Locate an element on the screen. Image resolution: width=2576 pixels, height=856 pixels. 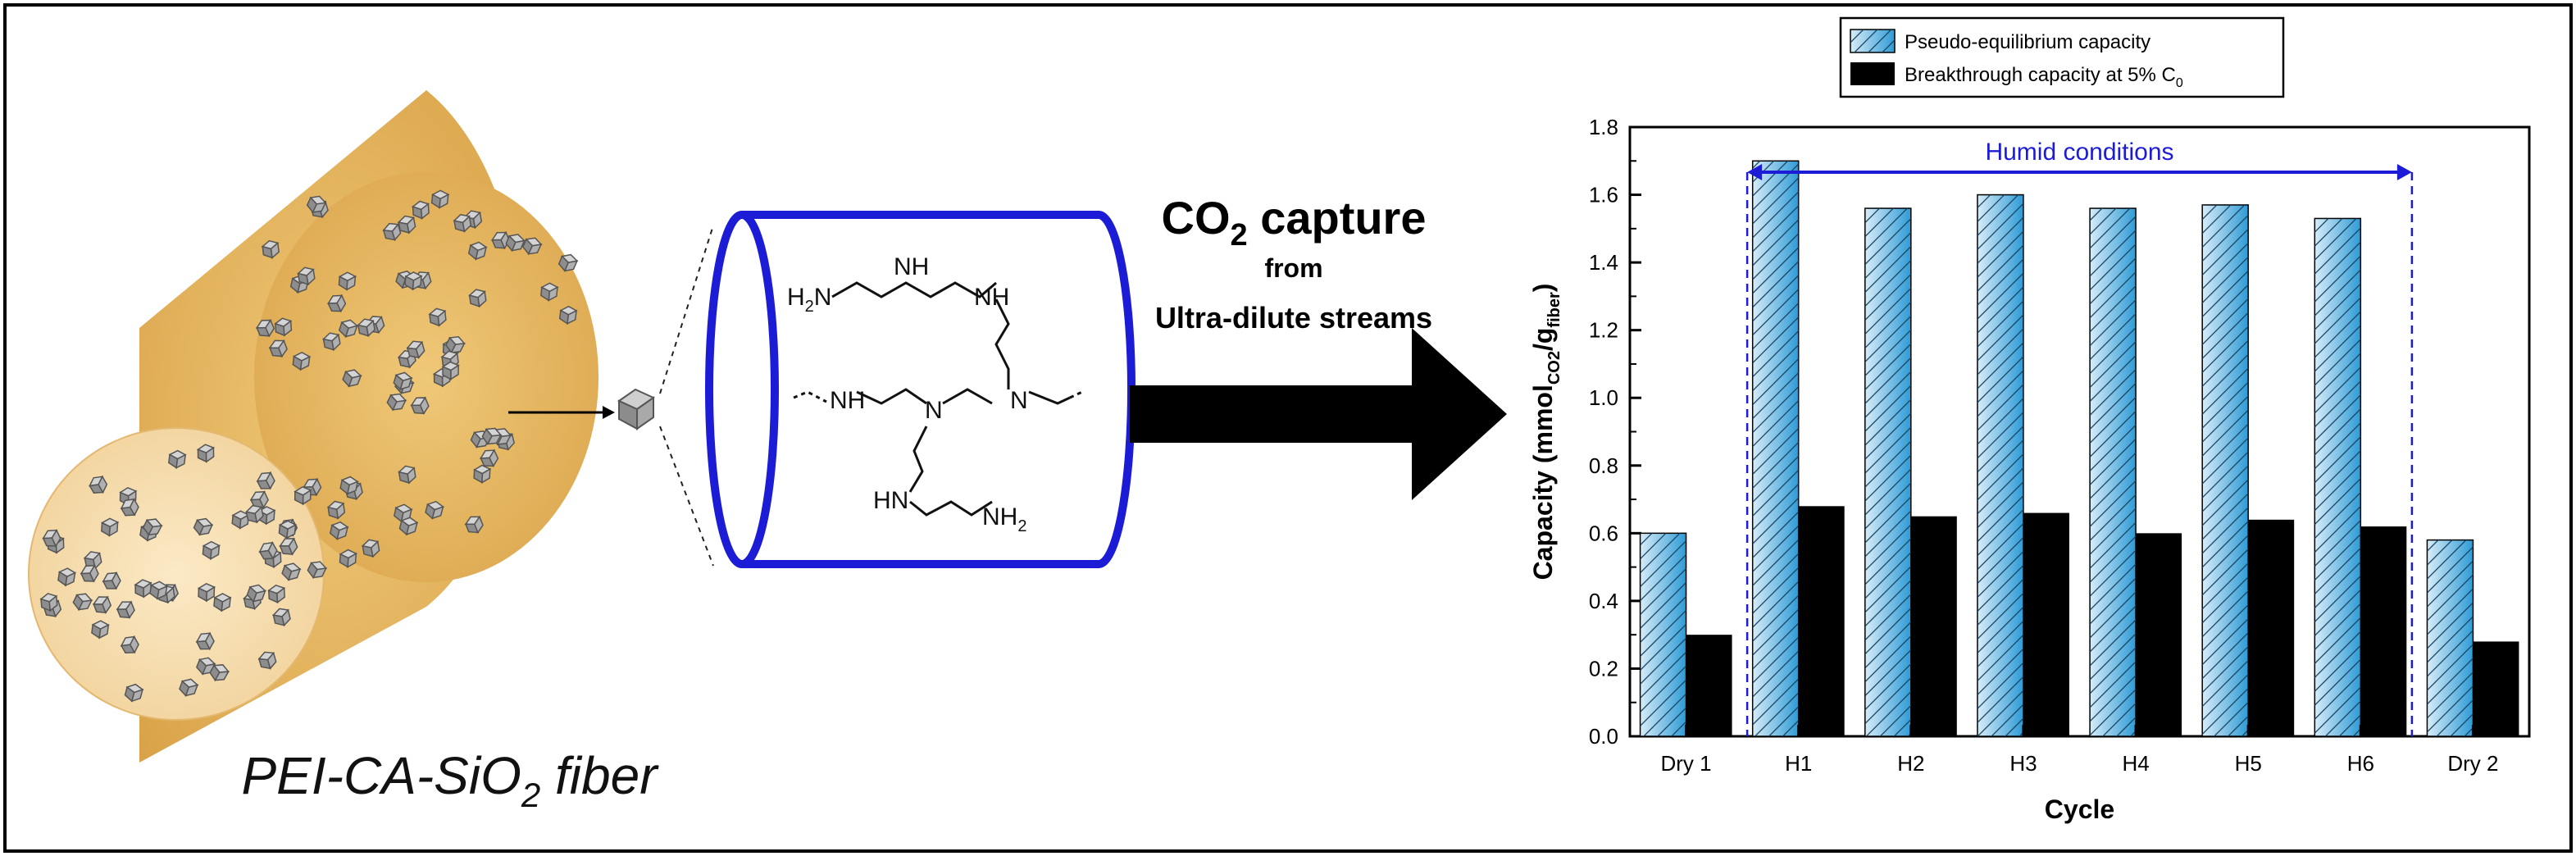
y-tick-label: 1.2 is located at coordinates (1603, 330).